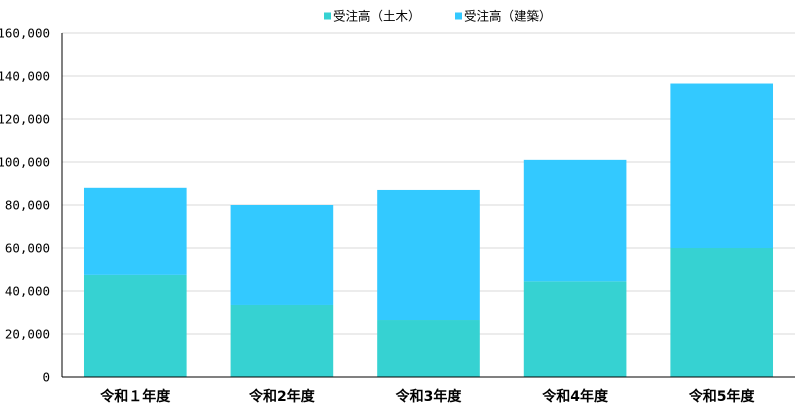 Image resolution: width=800 pixels, height=410 pixels. Describe the element at coordinates (25, 76) in the screenshot. I see `y-tick-label: 140,000` at that location.